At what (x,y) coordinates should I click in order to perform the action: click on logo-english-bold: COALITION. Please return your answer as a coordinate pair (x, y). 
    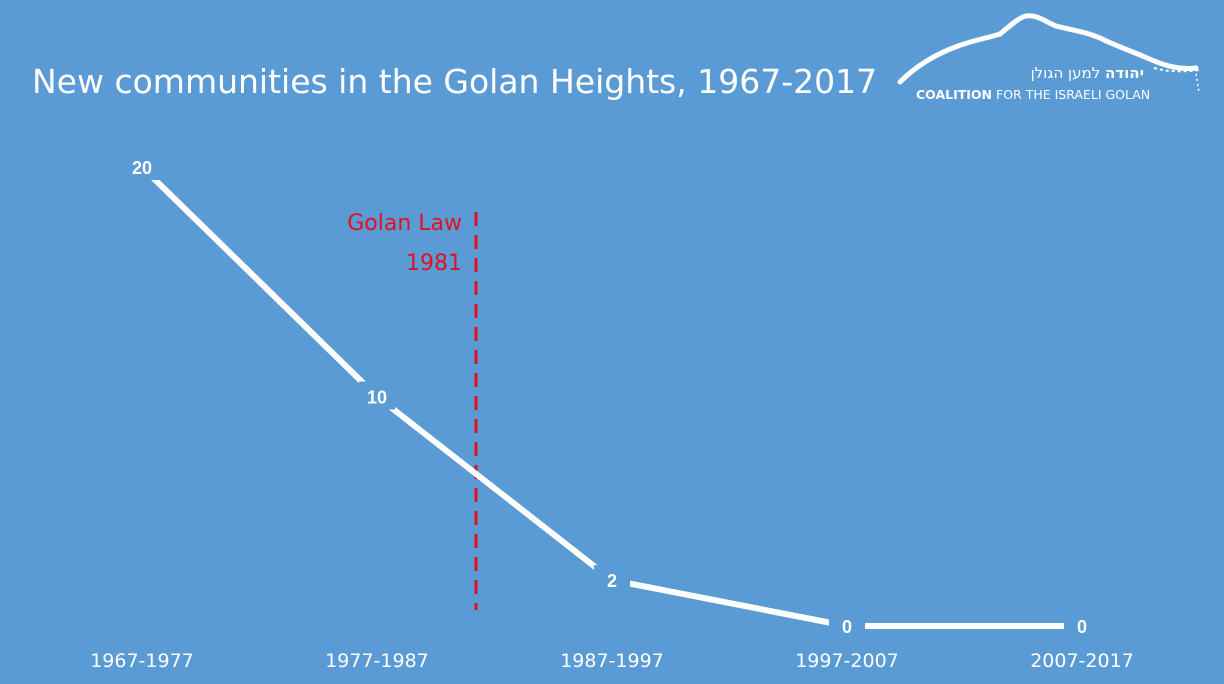
    Looking at the image, I should click on (954, 94).